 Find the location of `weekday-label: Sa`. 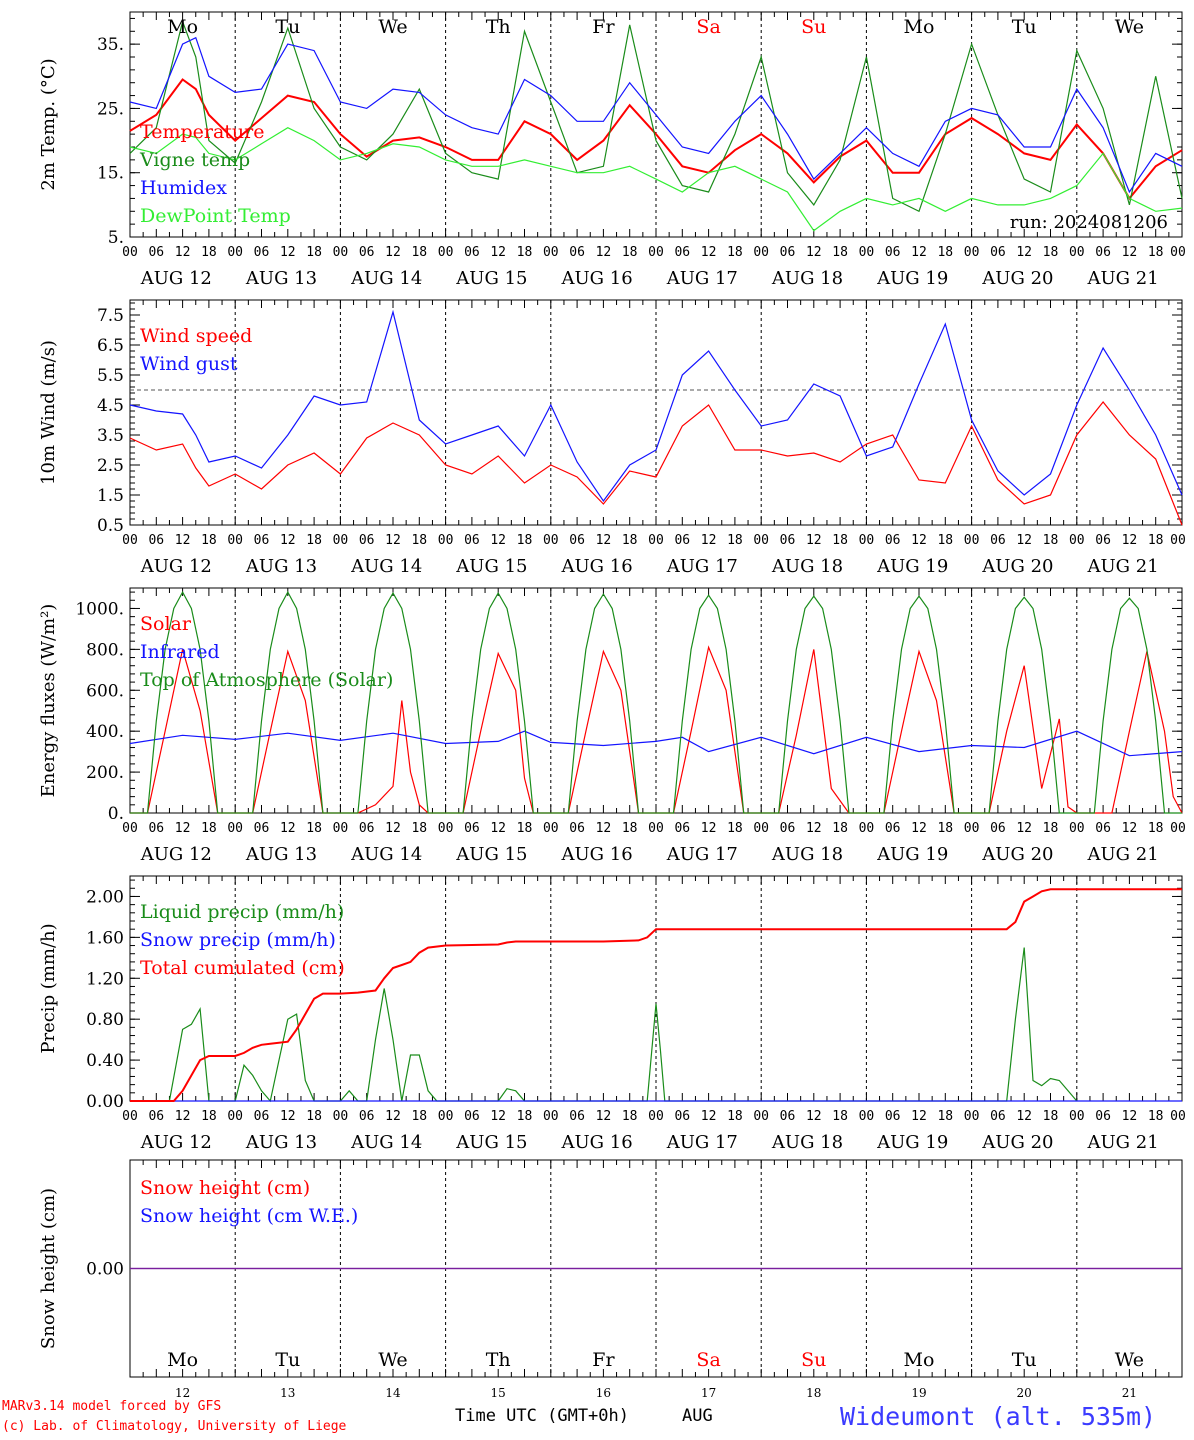

weekday-label: Sa is located at coordinates (708, 27).